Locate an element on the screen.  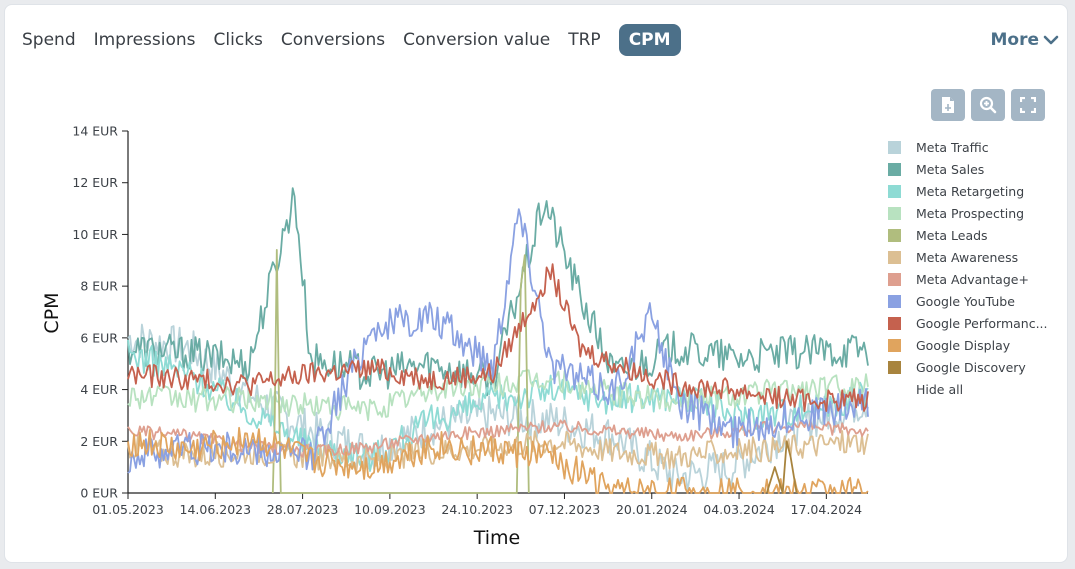
x-tick-label: 20.01.2024 is located at coordinates (652, 509).